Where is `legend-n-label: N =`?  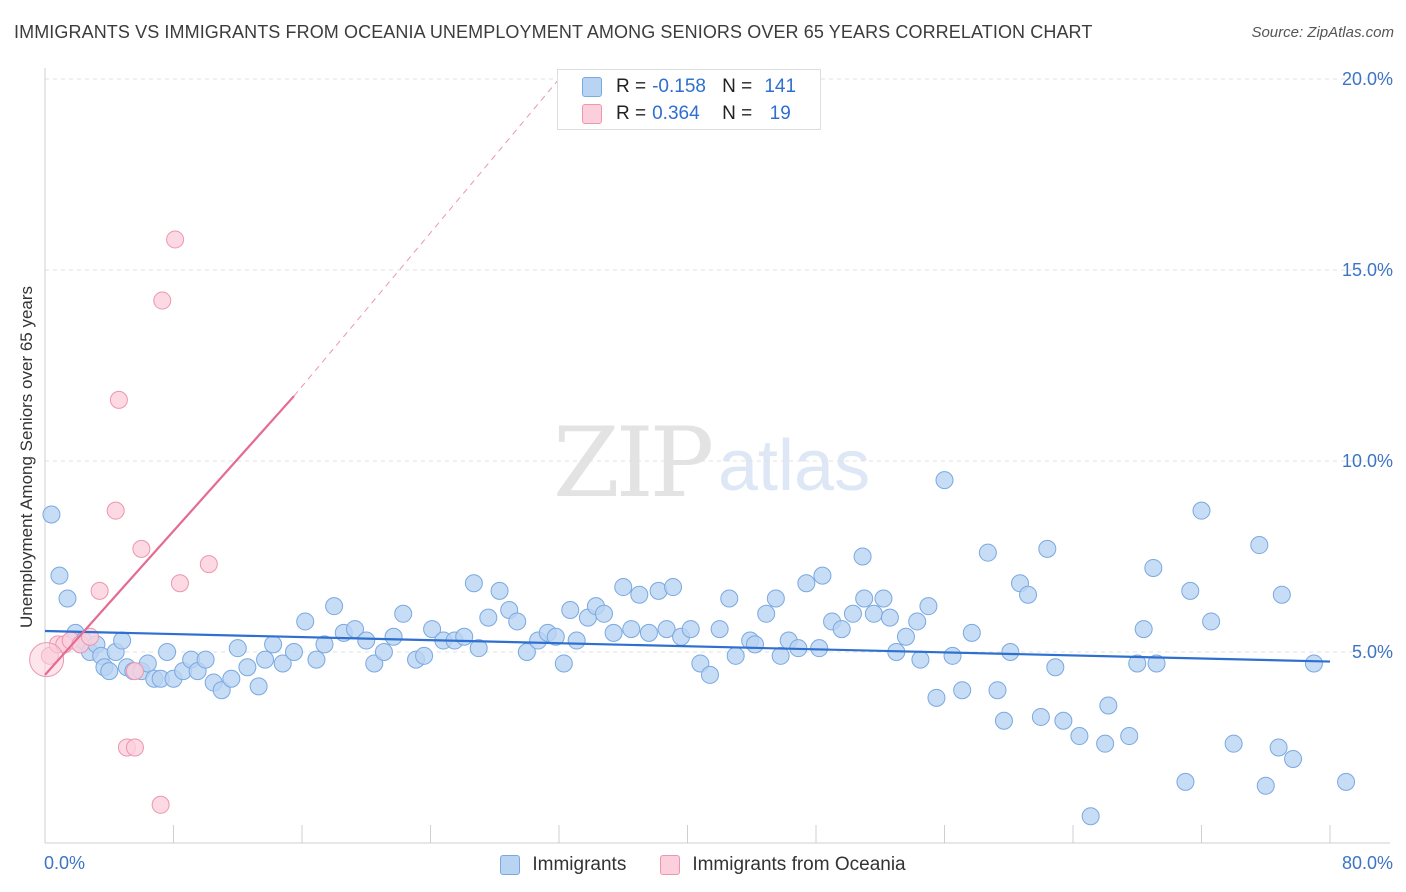 legend-n-label: N = is located at coordinates (737, 113).